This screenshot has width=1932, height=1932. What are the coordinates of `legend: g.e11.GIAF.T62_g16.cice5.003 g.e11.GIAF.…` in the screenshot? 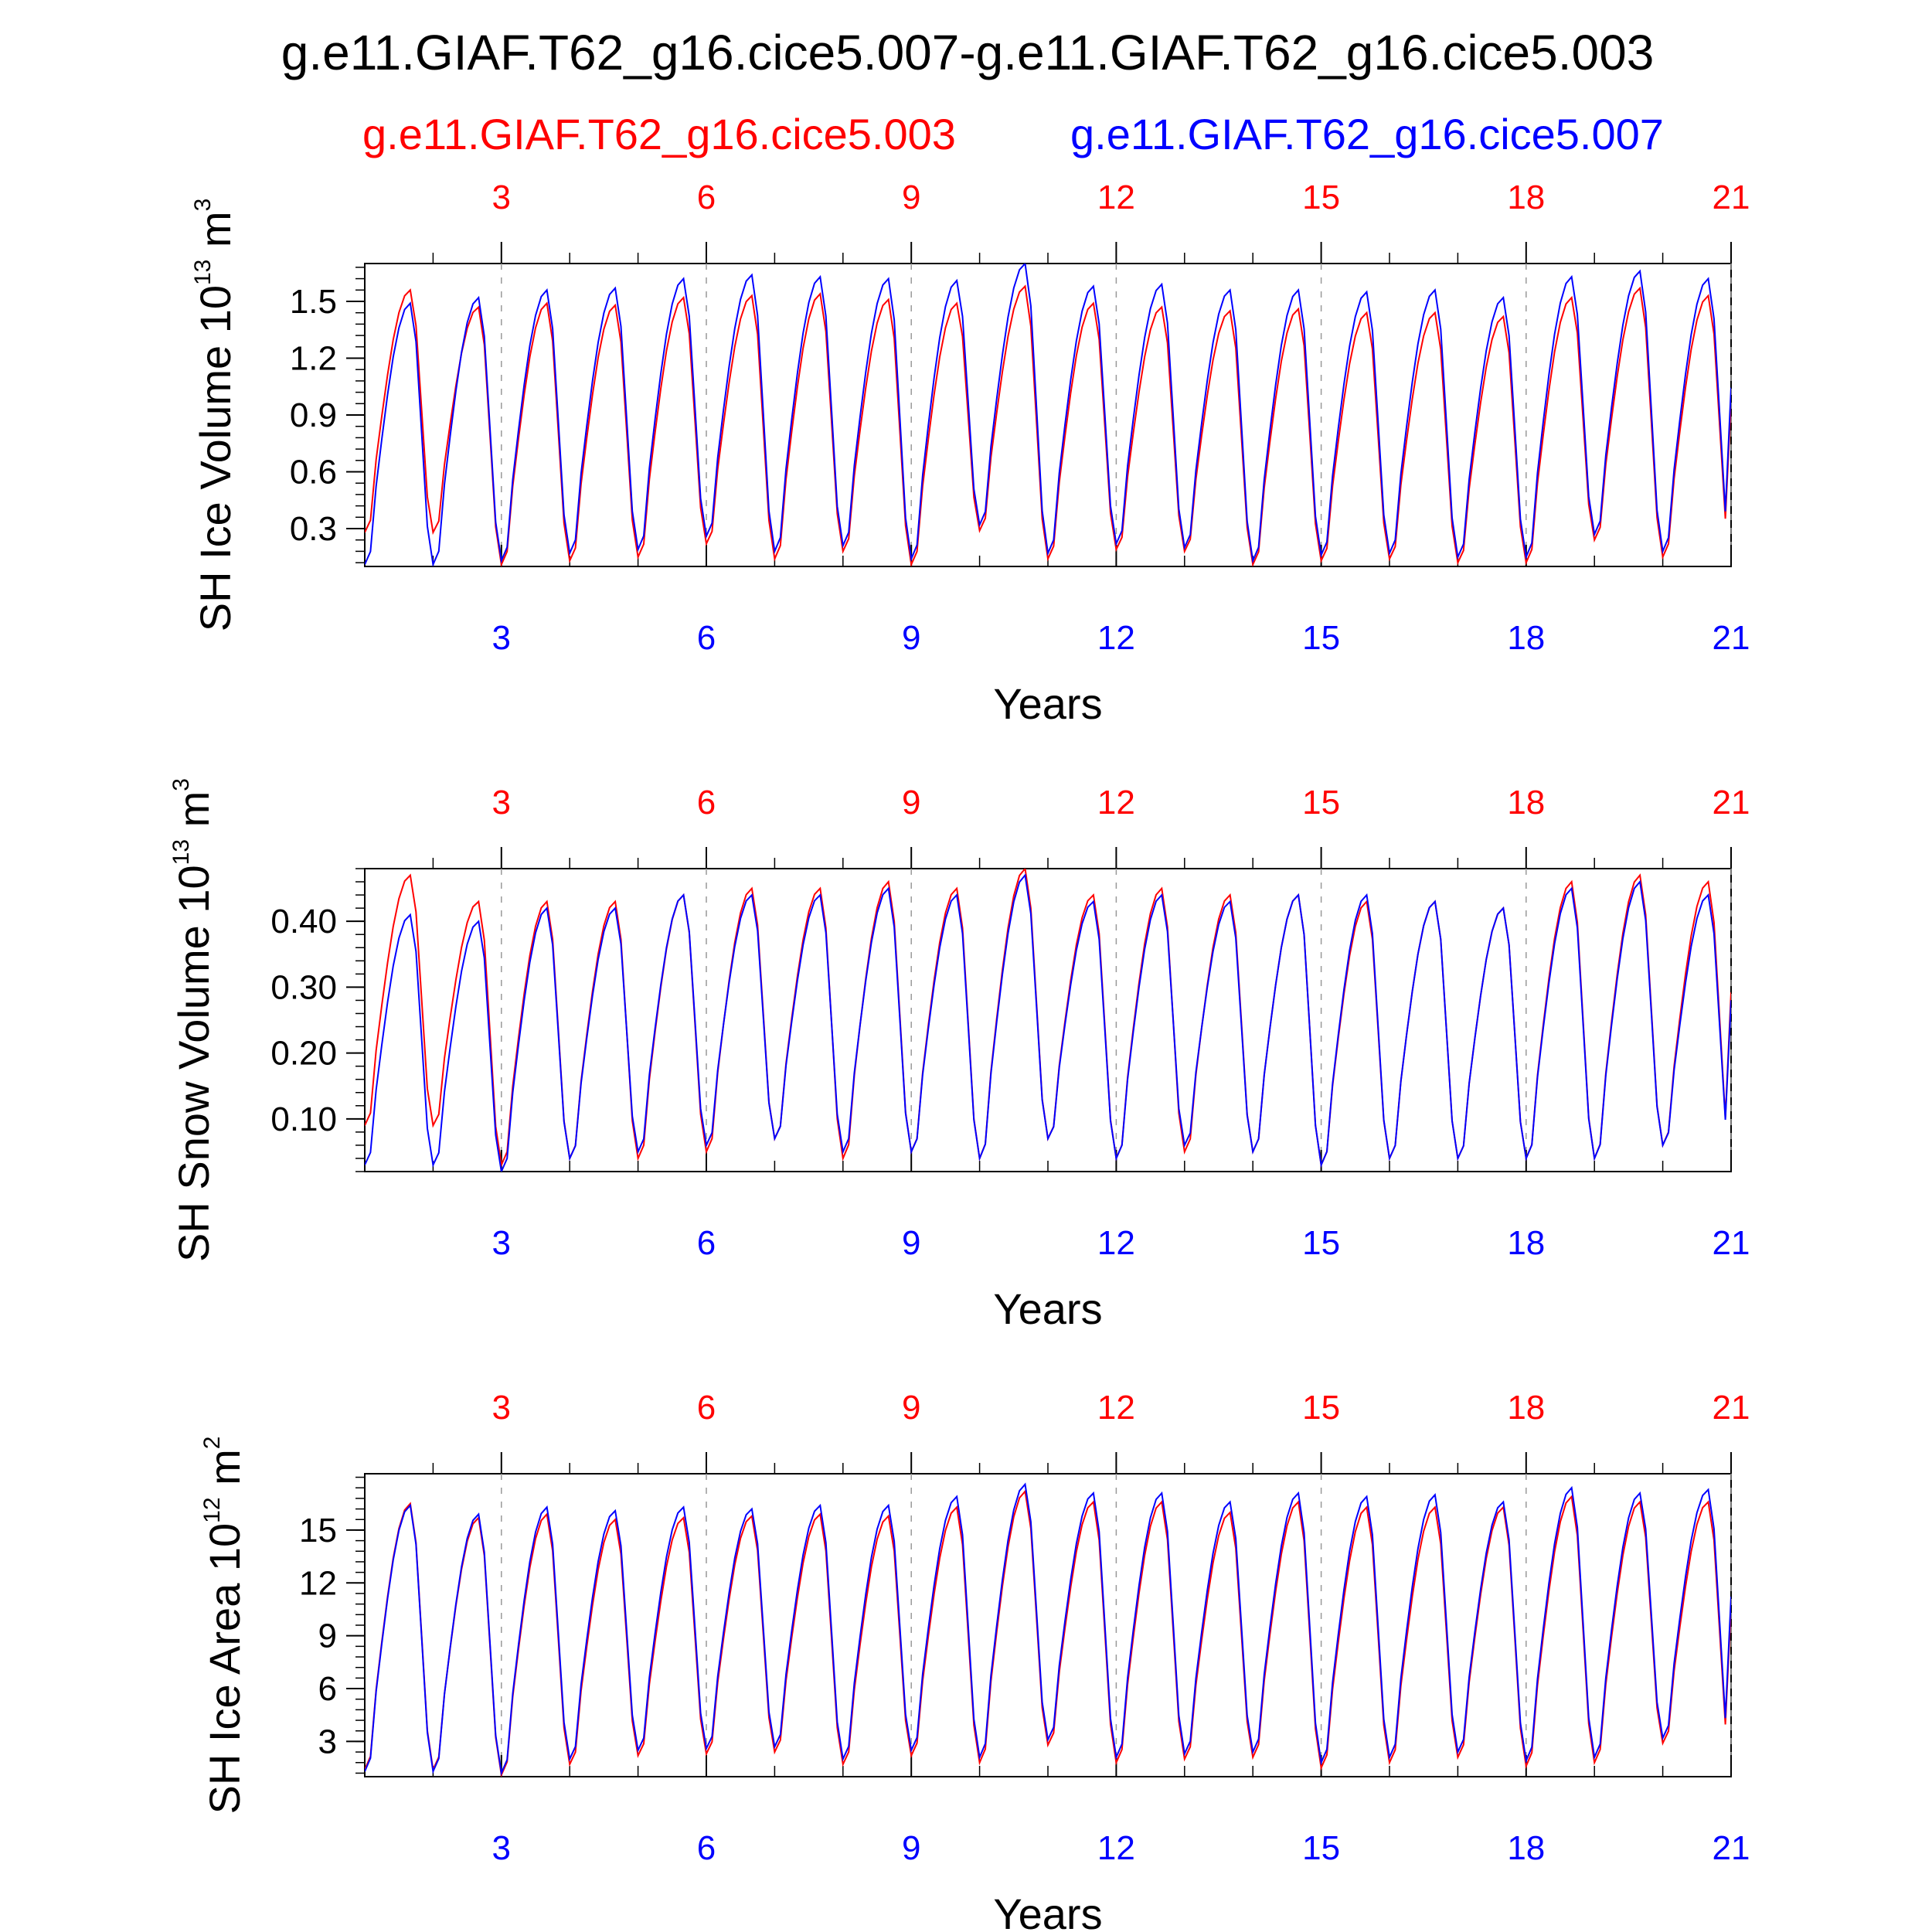 It's located at (1013, 134).